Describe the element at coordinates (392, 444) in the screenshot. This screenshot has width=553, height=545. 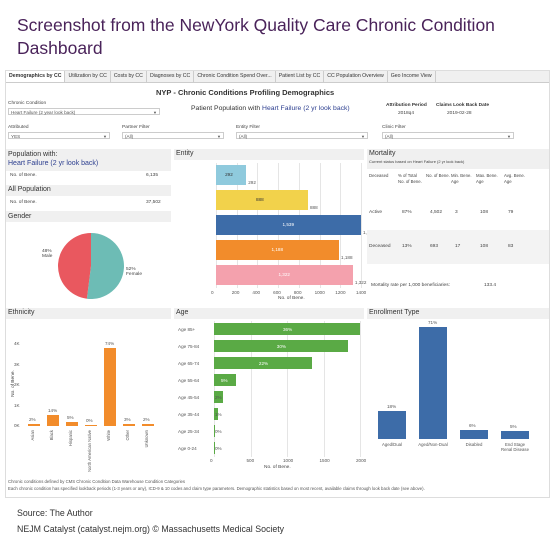
I see `enrollment-category-label: Aged/Dual` at that location.